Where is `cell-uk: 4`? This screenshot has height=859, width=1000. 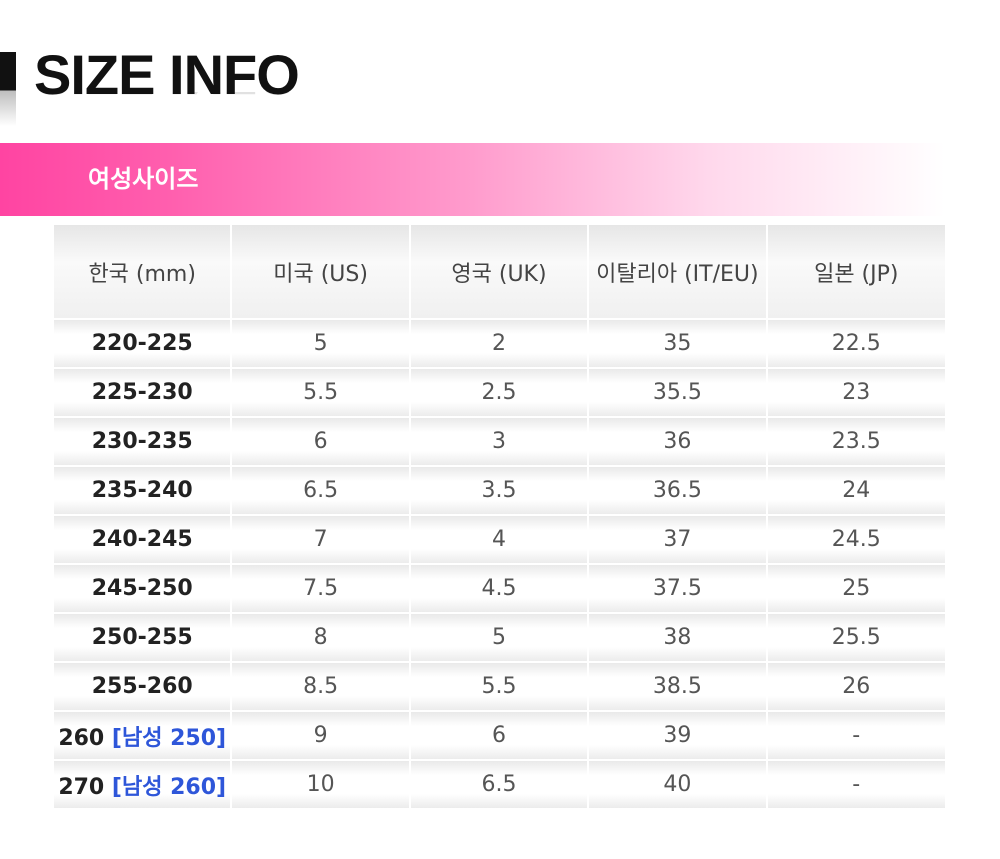 cell-uk: 4 is located at coordinates (499, 539).